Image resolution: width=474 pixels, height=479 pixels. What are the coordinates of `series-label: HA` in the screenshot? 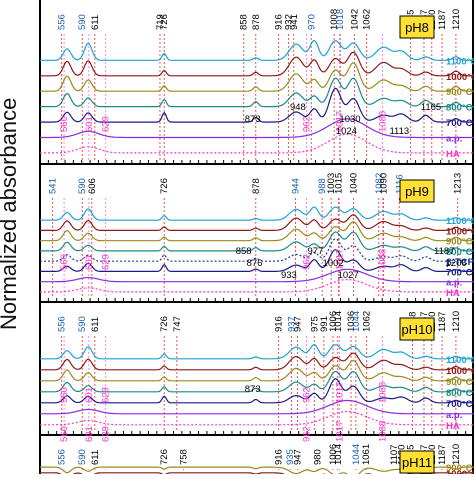 It's located at (453, 293).